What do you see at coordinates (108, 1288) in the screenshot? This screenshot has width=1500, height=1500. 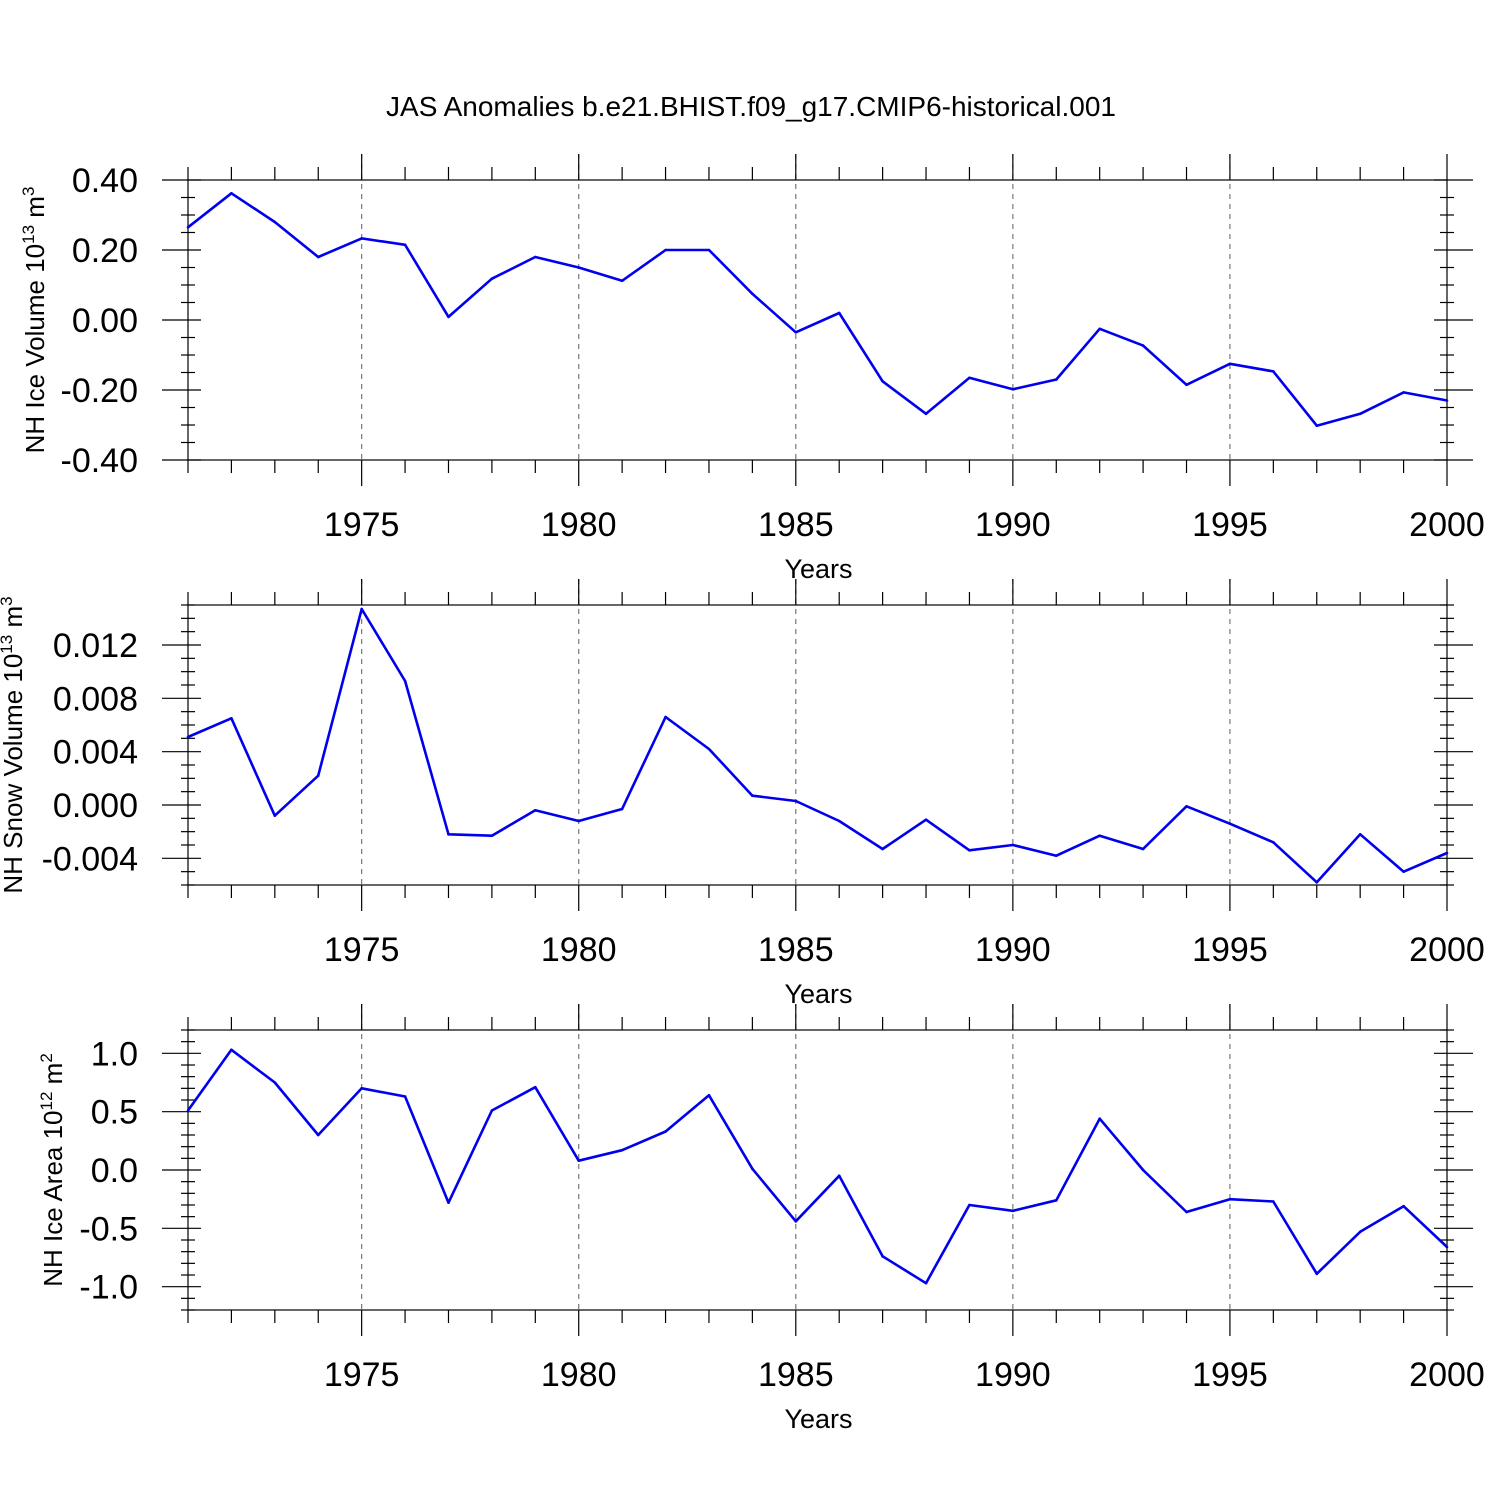 I see `y-tick-label: -1.0` at bounding box center [108, 1288].